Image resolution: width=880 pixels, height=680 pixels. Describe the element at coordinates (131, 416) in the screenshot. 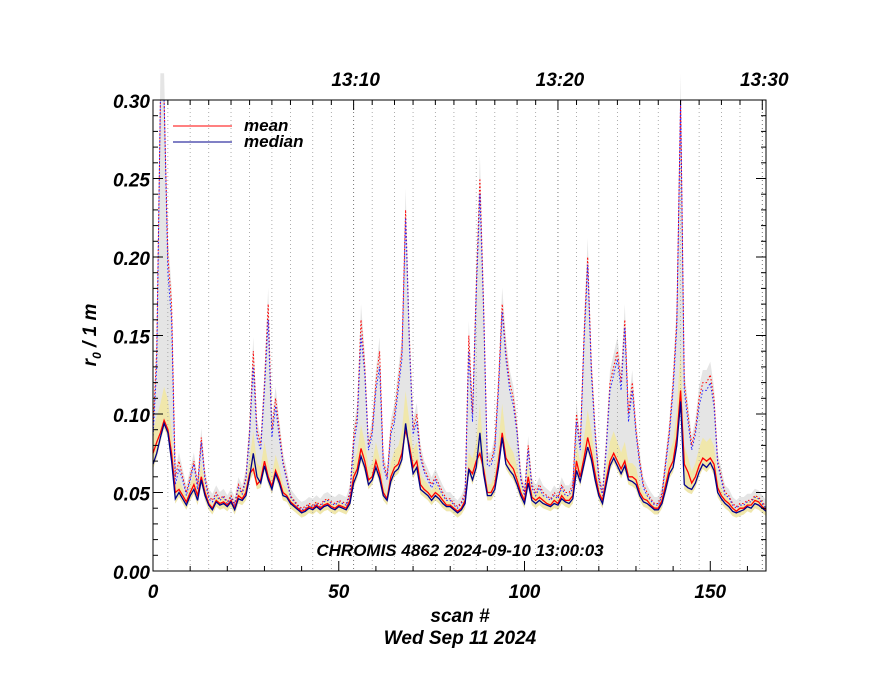

I see `y-tick-label: 0.10` at that location.